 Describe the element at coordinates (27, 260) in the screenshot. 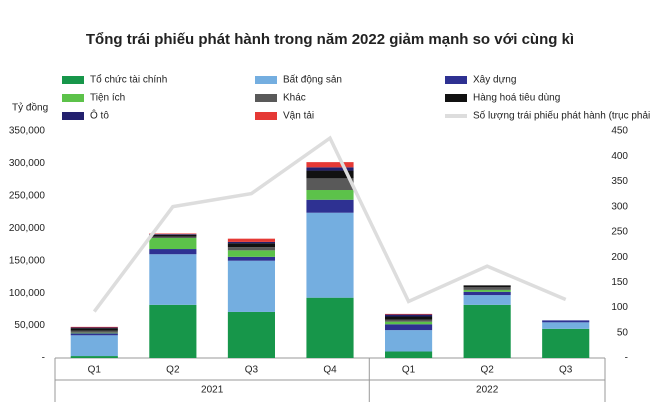

I see `y-tick-label: 150,000` at that location.